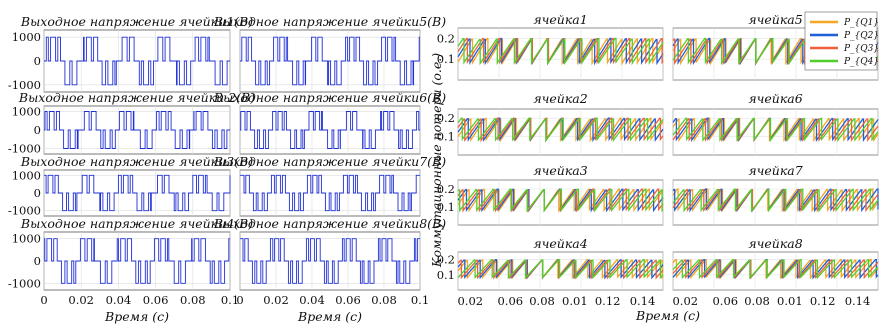 The image size is (886, 333). I want to click on panel-title: Выходное напряжение ячейки3(В), so click(136, 161).